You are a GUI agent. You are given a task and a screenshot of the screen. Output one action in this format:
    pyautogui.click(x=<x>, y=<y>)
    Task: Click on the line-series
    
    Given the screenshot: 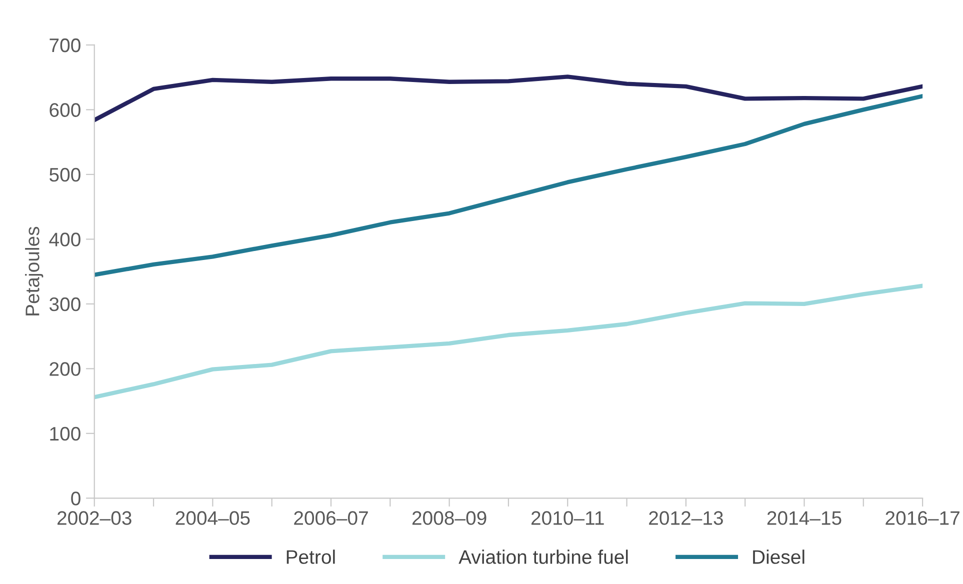 What is the action you would take?
    pyautogui.click(x=508, y=98)
    